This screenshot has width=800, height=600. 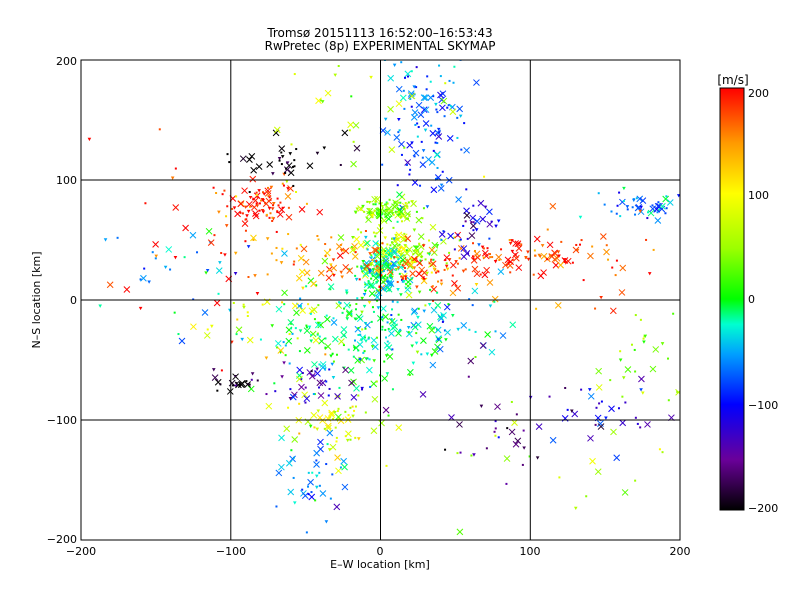 What do you see at coordinates (758, 195) in the screenshot?
I see `colorbar-tick-label: 100` at bounding box center [758, 195].